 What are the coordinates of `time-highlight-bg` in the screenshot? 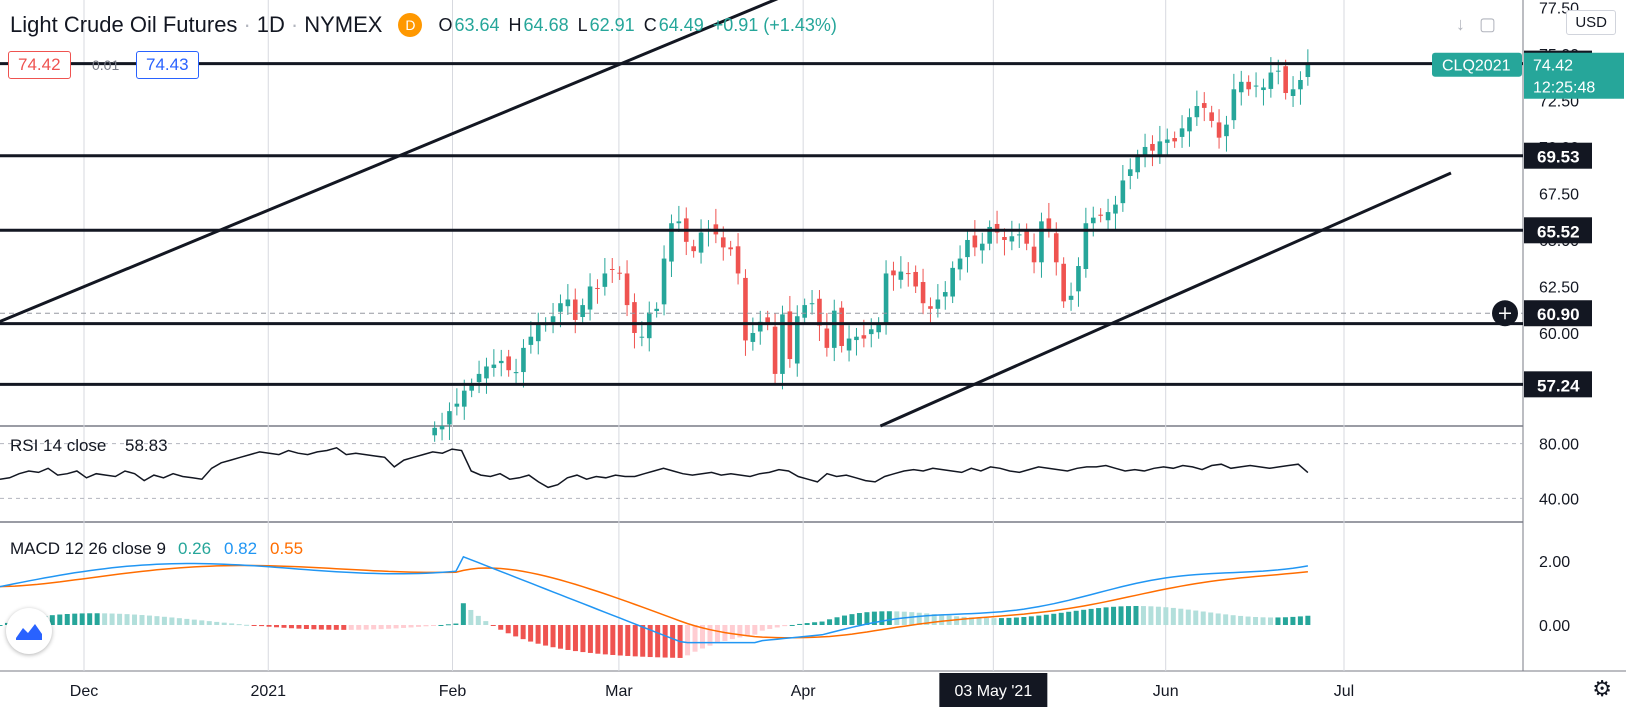 It's located at (993, 690).